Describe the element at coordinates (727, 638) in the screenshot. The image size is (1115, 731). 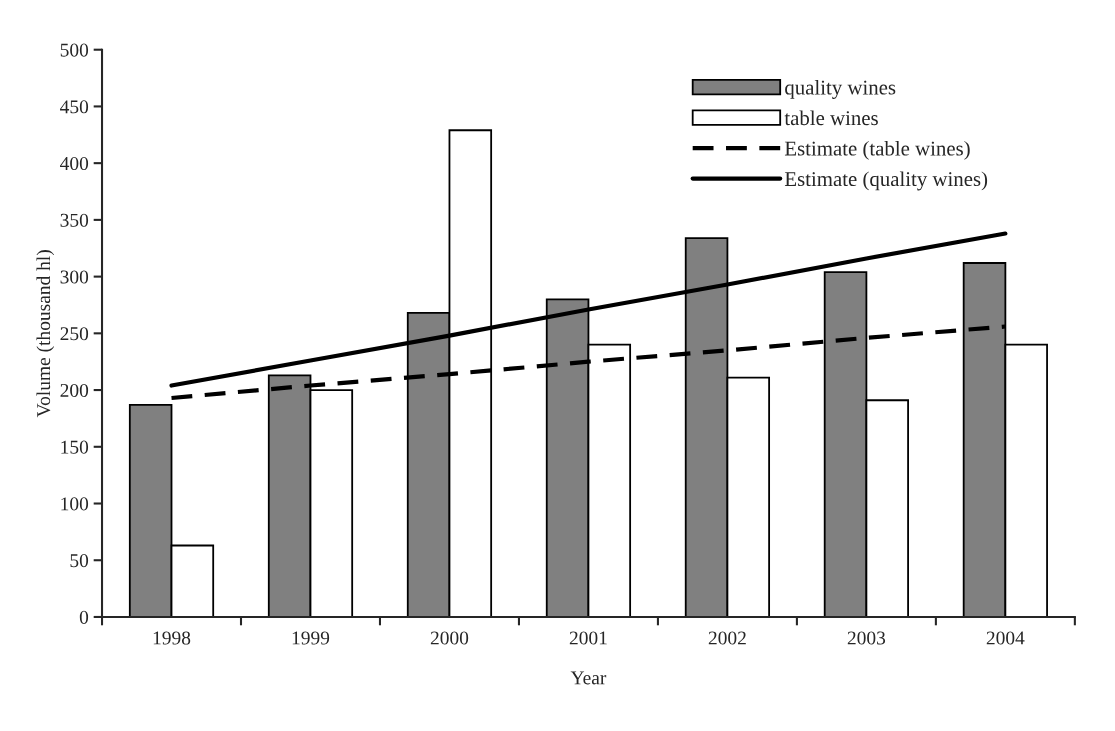
I see `x-tick-label: 2002` at that location.